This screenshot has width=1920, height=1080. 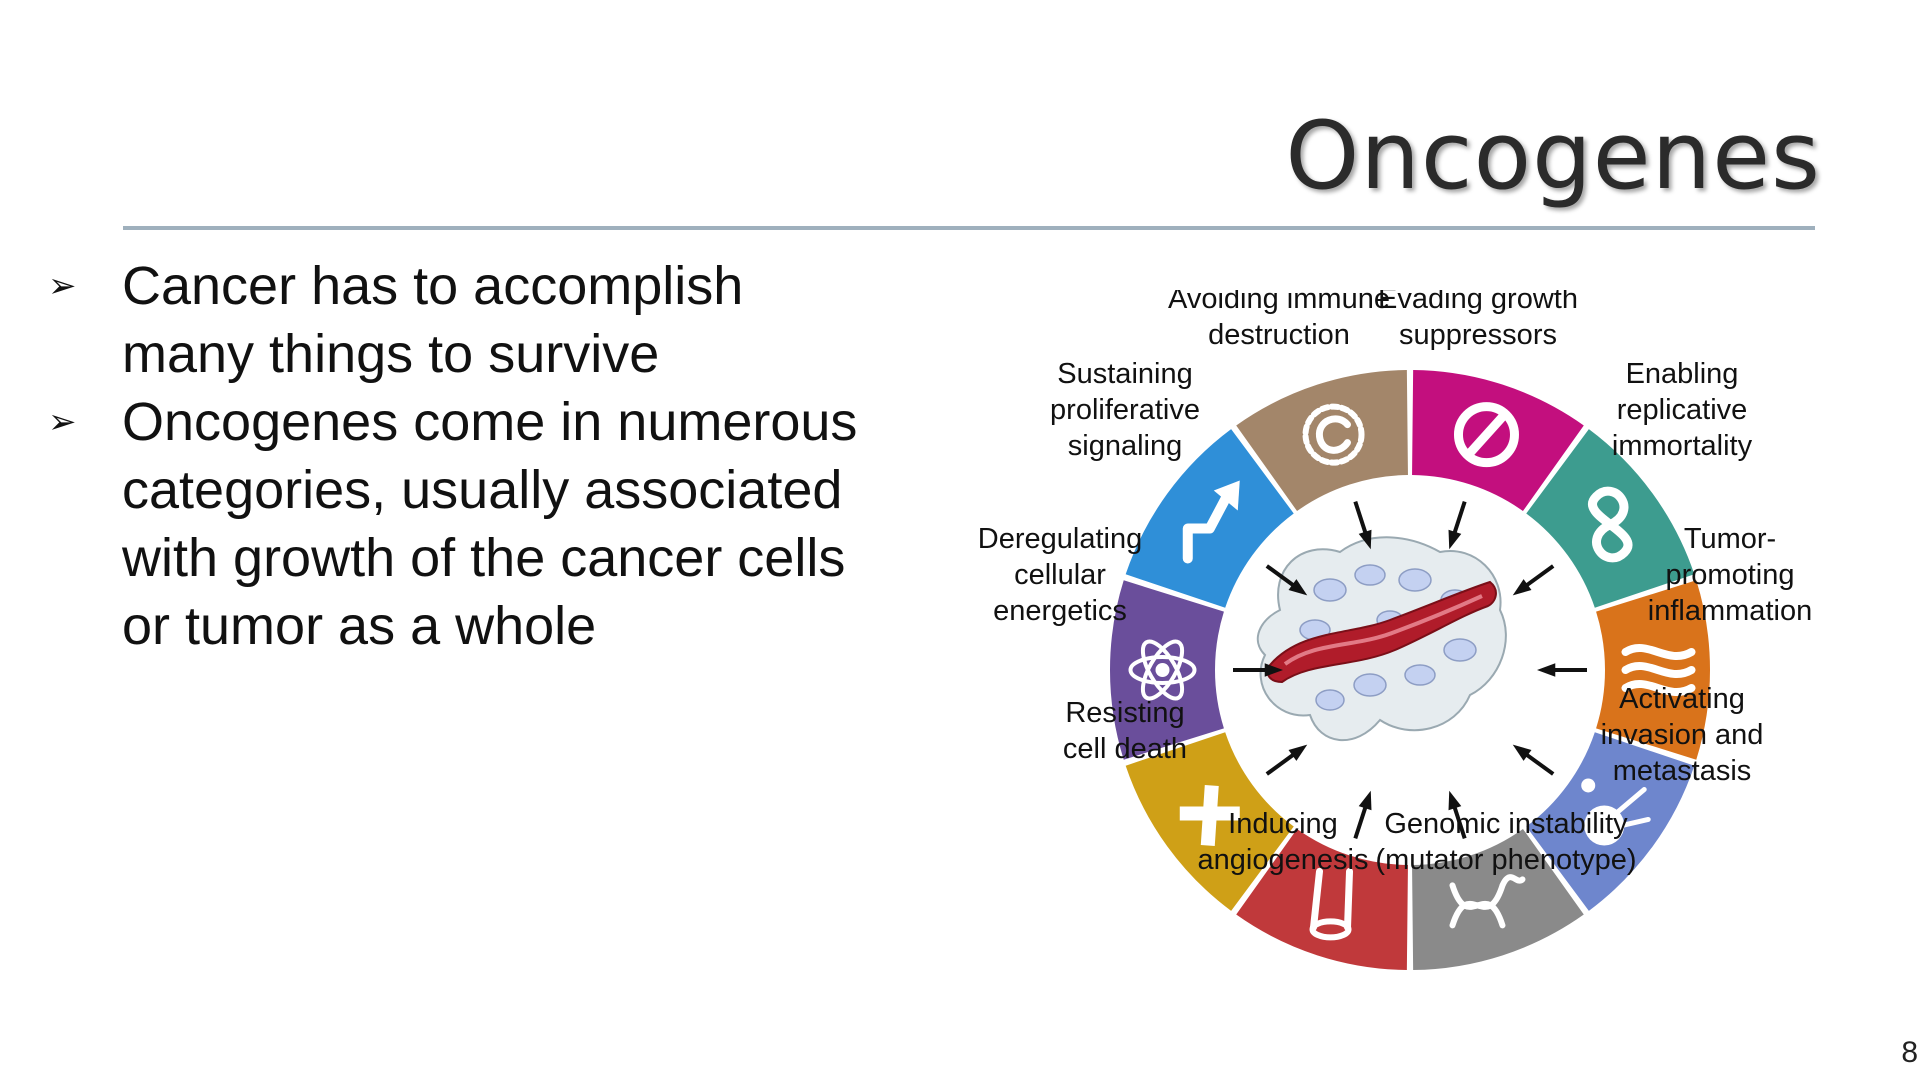 I want to click on hallmark-label-line: destruction, so click(x=1279, y=335).